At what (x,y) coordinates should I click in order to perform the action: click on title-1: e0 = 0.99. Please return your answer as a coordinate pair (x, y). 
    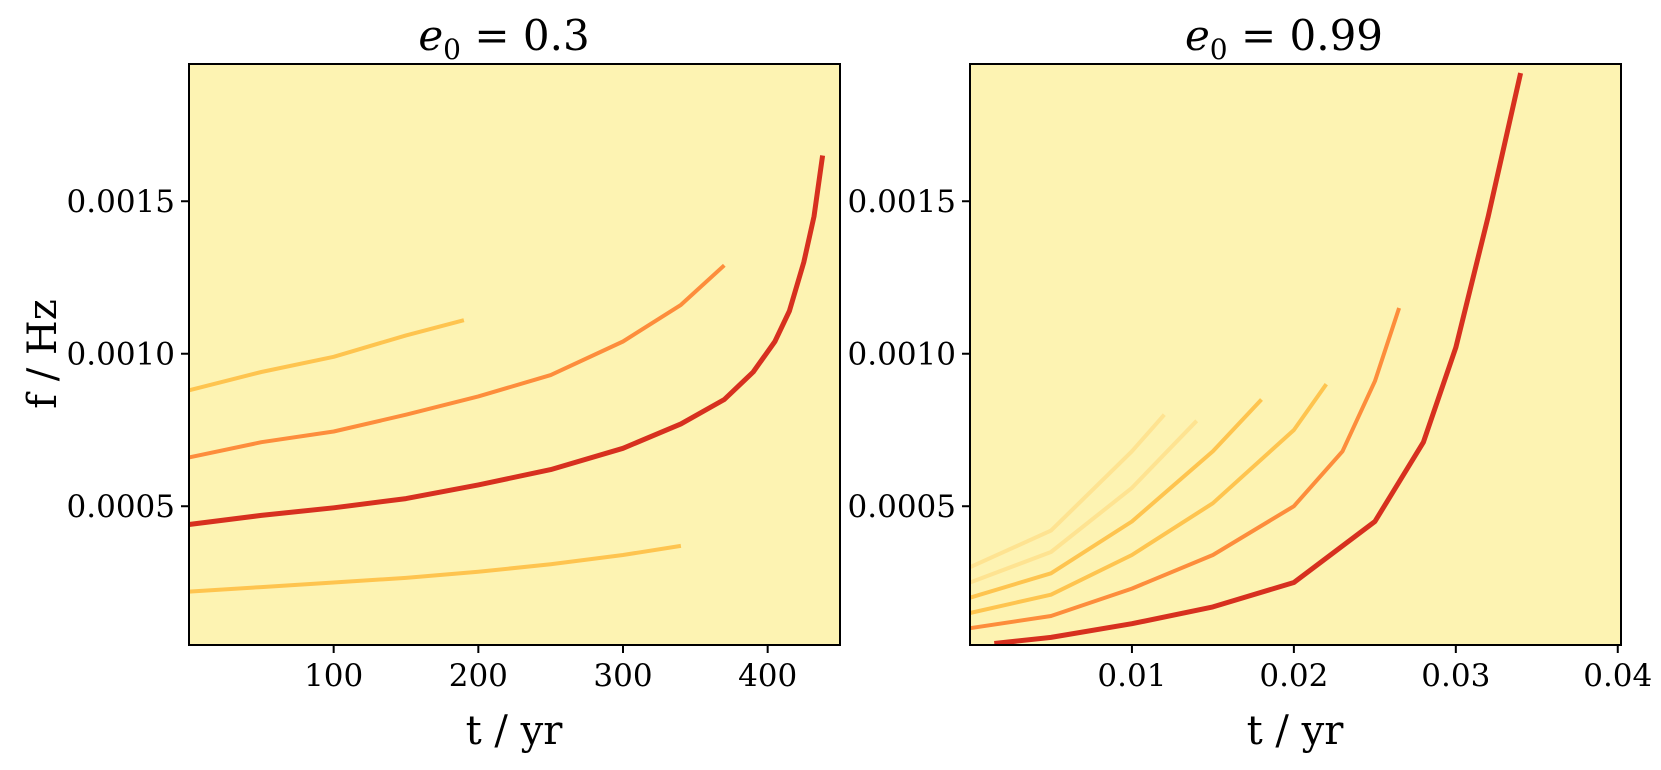
    Looking at the image, I should click on (1284, 38).